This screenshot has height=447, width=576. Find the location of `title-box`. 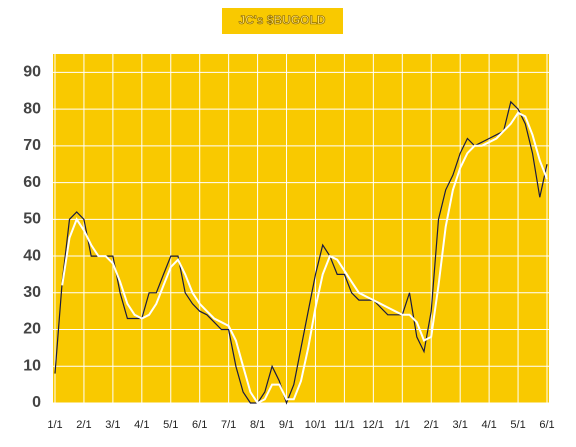

title-box is located at coordinates (282, 21).